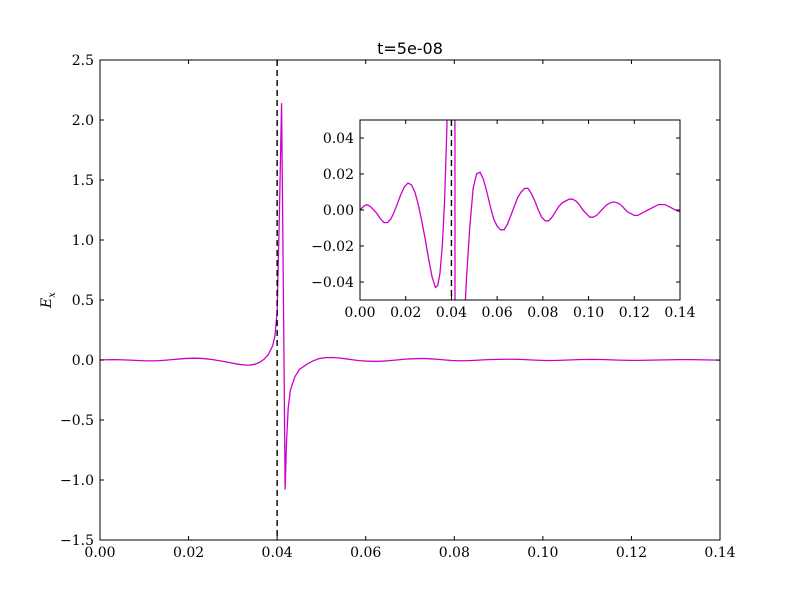 Image resolution: width=800 pixels, height=600 pixels. I want to click on inset-x-tick-label: 0.00, so click(359, 313).